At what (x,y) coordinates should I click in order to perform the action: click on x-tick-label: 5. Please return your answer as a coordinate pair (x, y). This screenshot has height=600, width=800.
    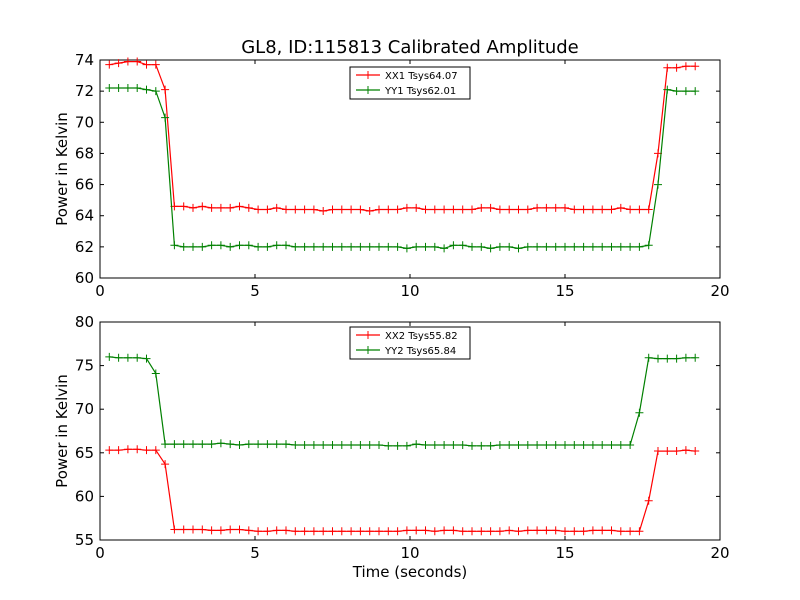
    Looking at the image, I should click on (255, 553).